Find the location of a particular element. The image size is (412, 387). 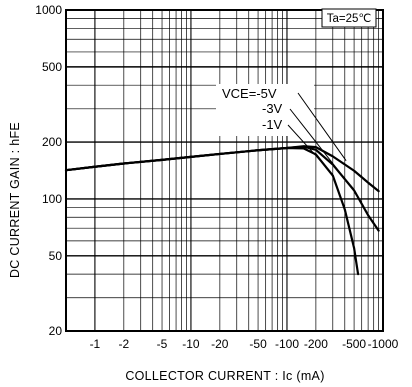

y-tick-labels: 20 50 100 200 500 1000 is located at coordinates (48, 170).